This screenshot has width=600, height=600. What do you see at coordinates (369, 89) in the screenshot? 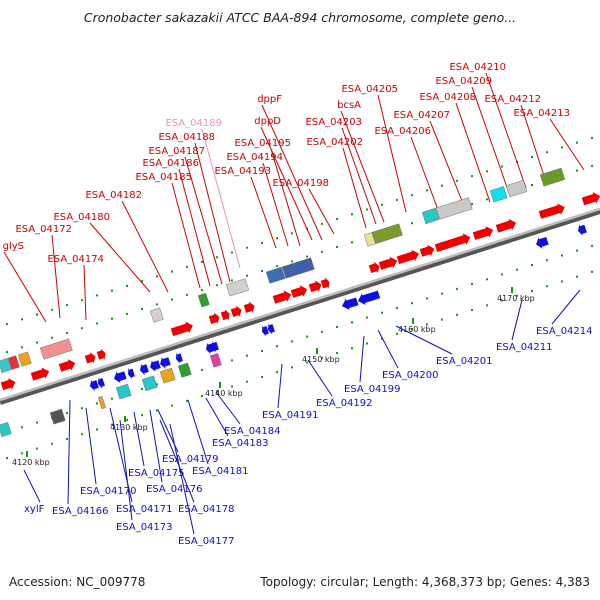
I see `gene-label-forward: ESA_04205` at bounding box center [369, 89].